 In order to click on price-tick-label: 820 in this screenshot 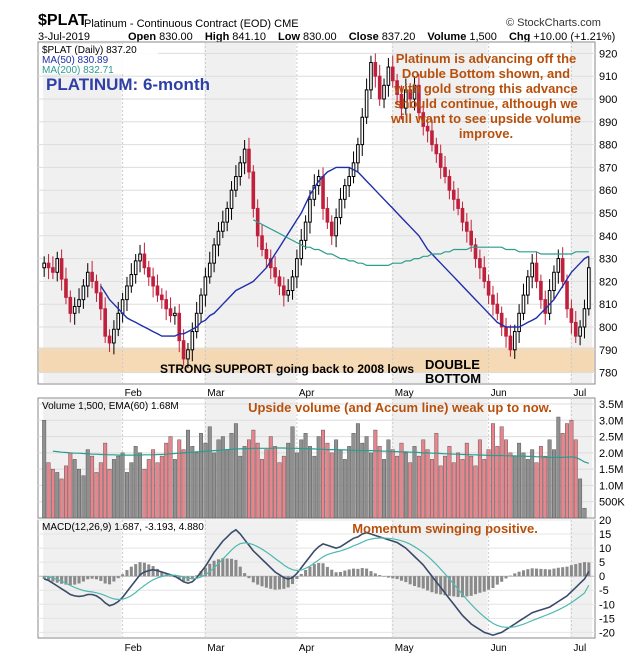, I will do `click(608, 282)`.